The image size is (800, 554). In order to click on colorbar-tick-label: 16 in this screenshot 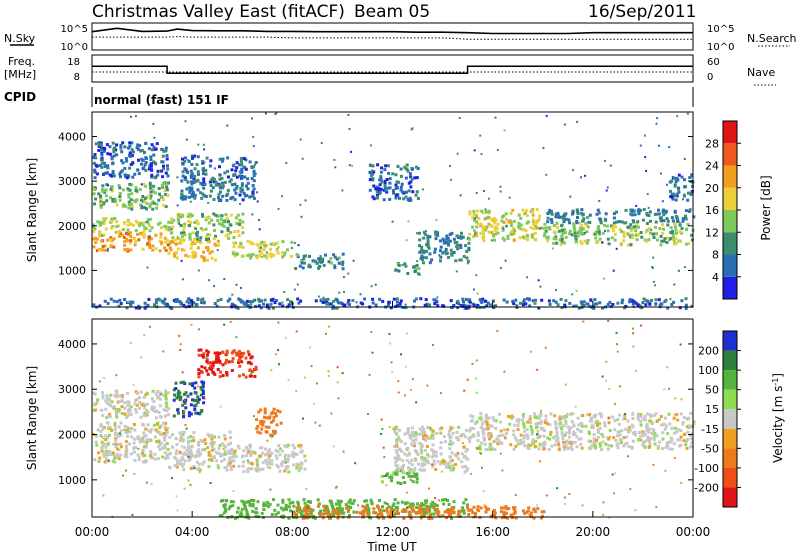, I will do `click(712, 210)`.